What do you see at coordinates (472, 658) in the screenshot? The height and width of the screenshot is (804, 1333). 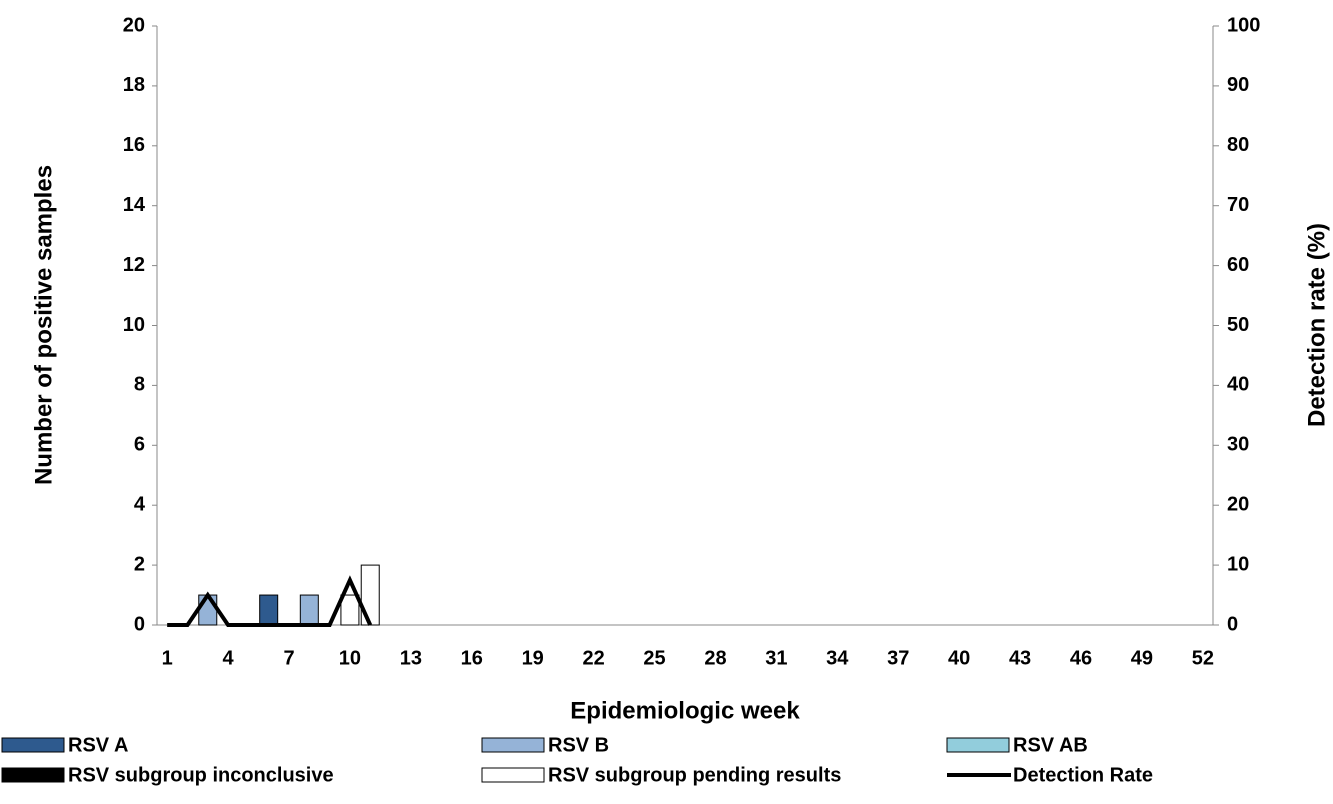 I see `x-tick-label: 16` at bounding box center [472, 658].